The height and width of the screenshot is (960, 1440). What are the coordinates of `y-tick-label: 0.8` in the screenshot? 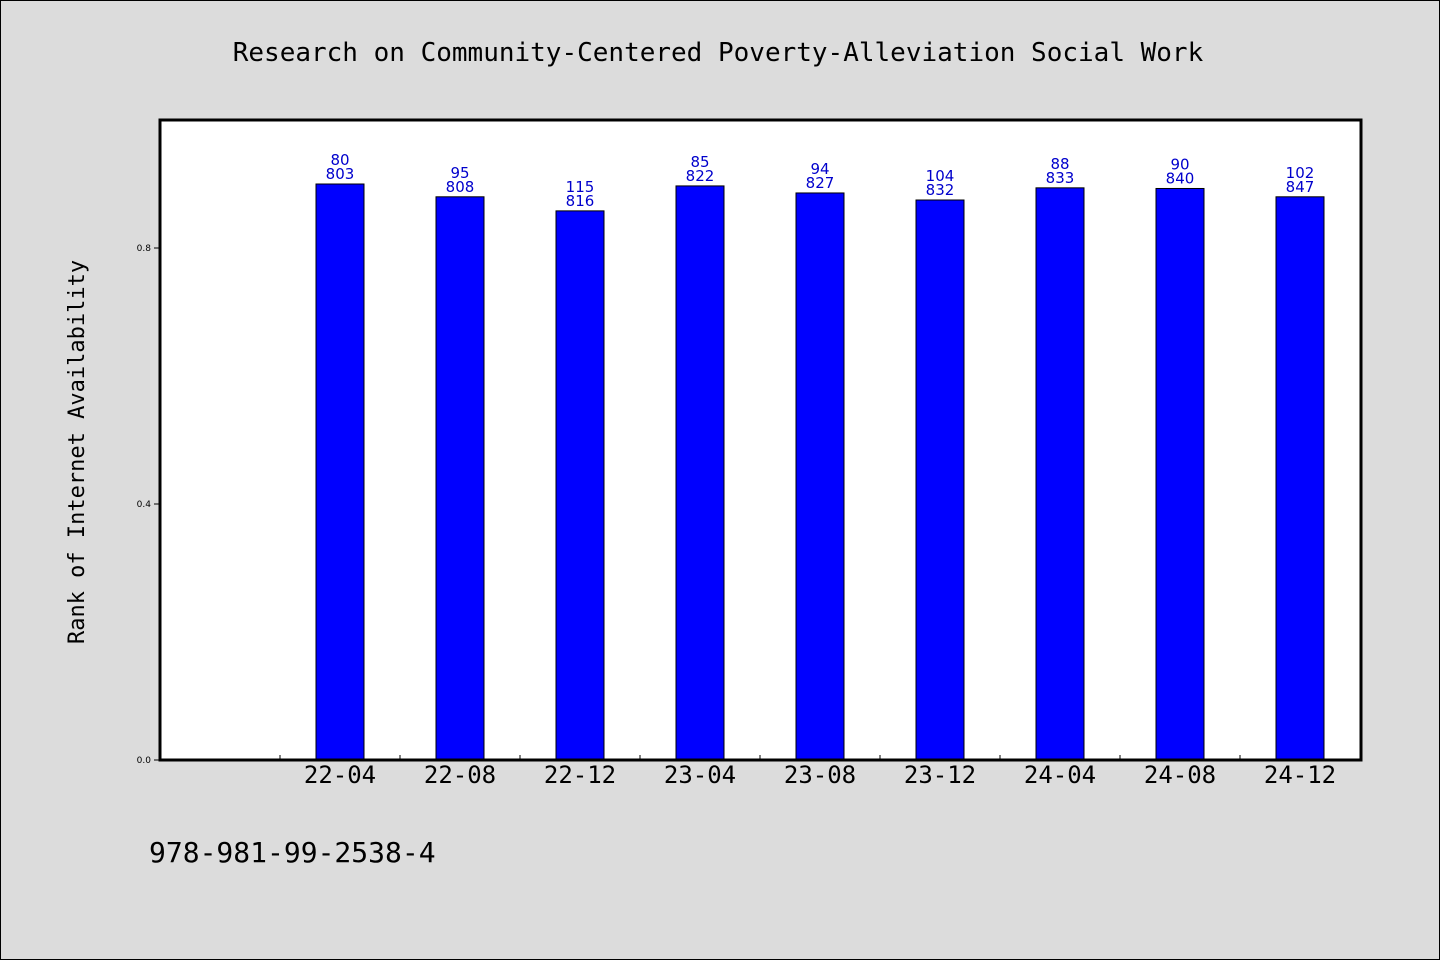 It's located at (144, 249).